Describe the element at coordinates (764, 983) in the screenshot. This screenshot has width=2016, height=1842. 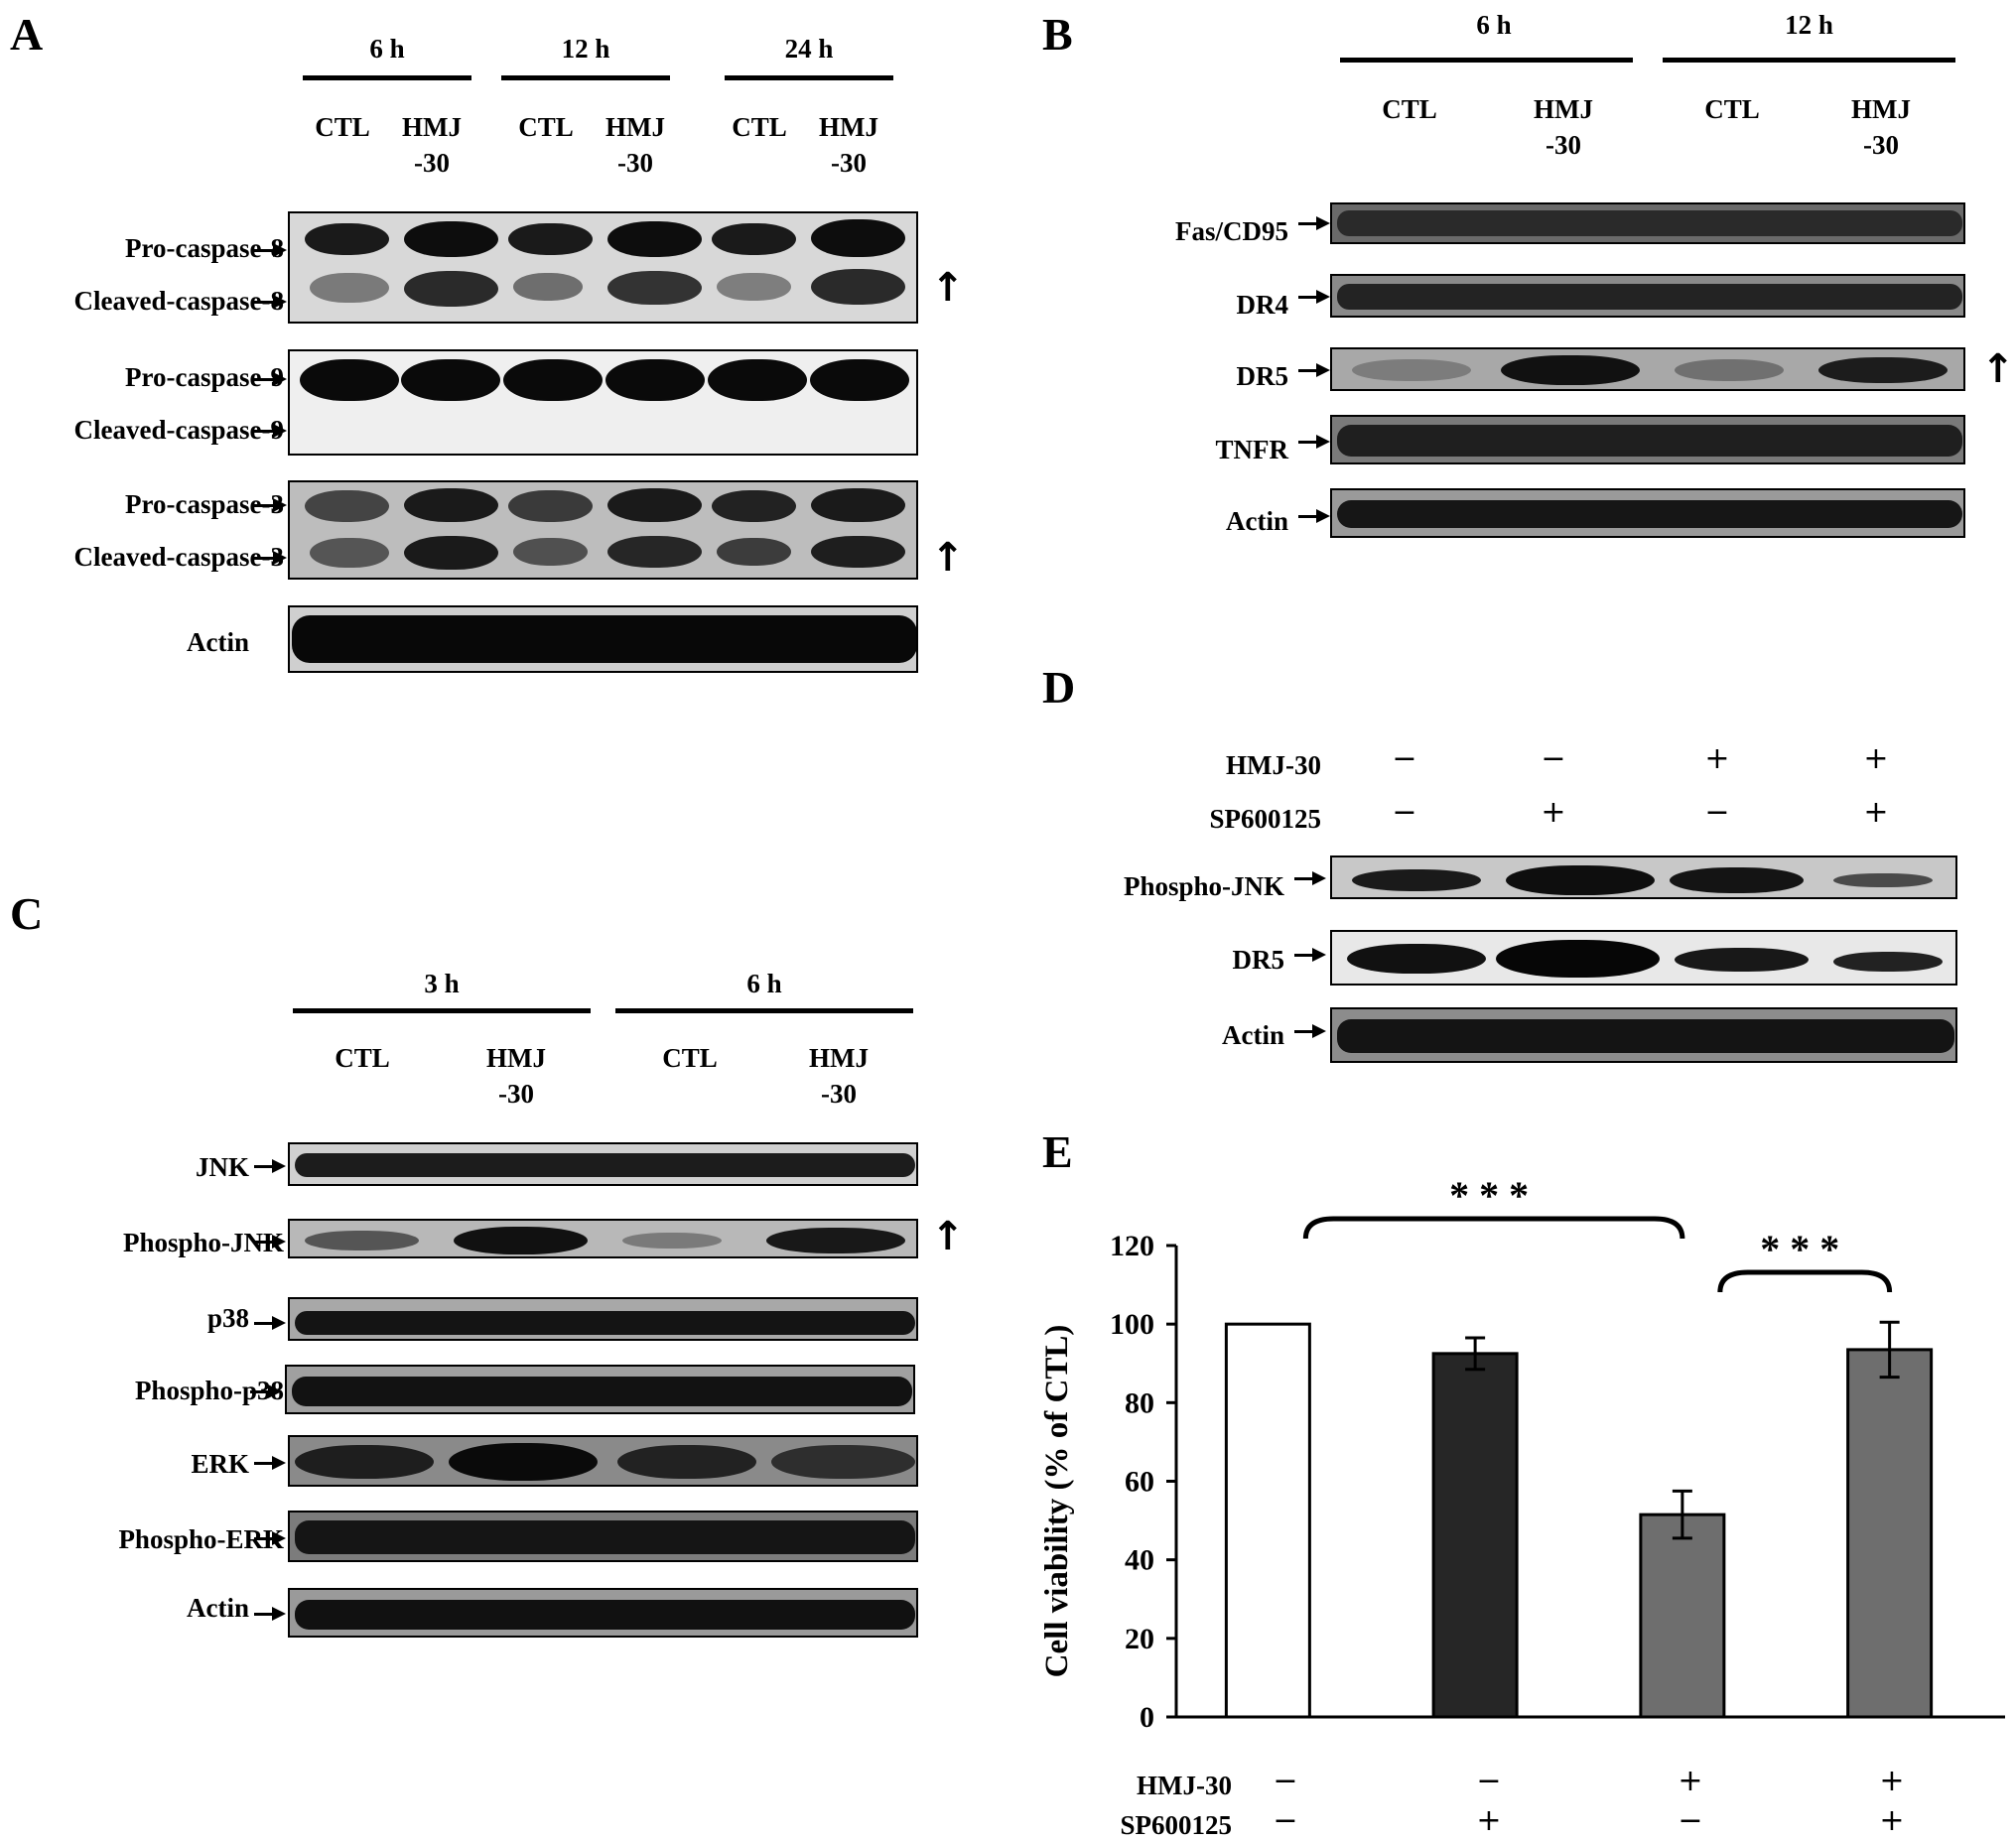
I see `panel-c-time-6h: 6 h` at that location.